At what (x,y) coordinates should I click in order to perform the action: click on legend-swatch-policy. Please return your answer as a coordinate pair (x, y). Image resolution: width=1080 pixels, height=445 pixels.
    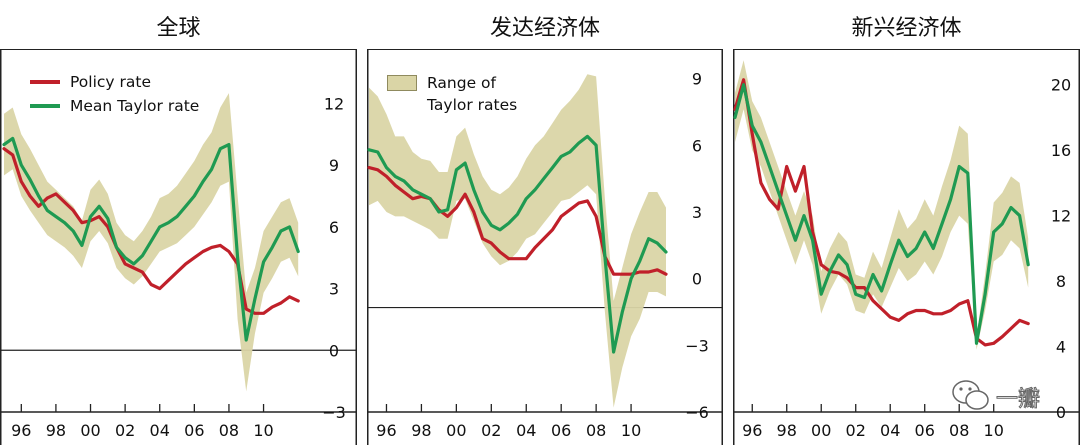
    Looking at the image, I should click on (45, 82).